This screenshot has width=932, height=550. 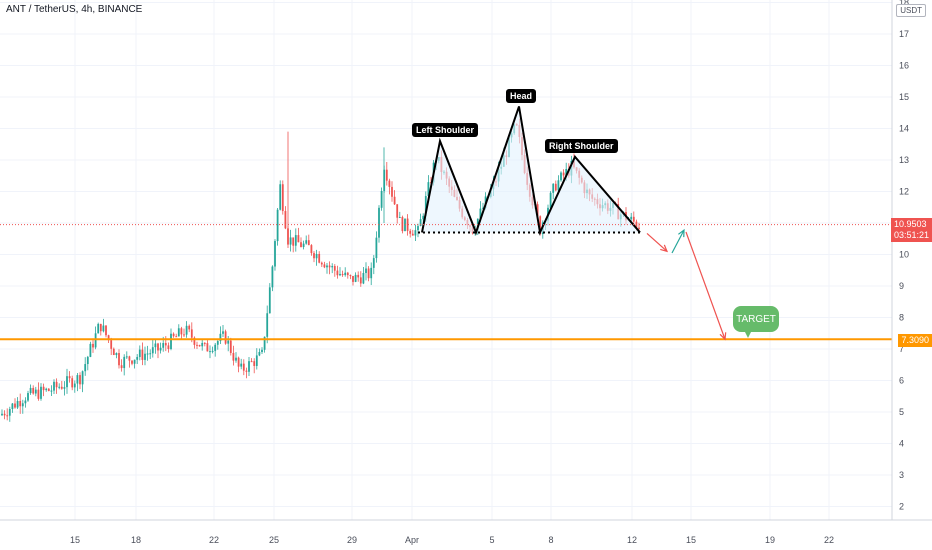 I want to click on head-label: Head, so click(x=521, y=96).